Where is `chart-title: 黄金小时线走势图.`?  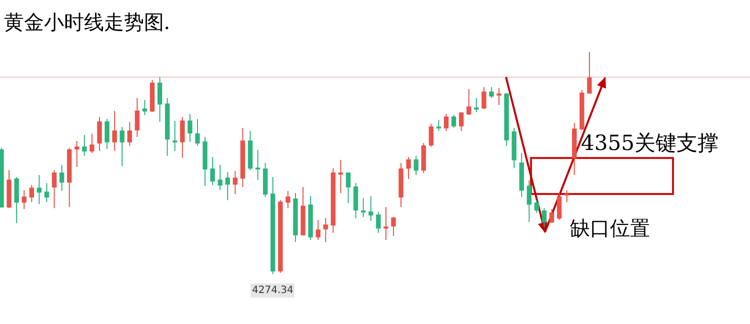
chart-title: 黄金小时线走势图. is located at coordinates (87, 22).